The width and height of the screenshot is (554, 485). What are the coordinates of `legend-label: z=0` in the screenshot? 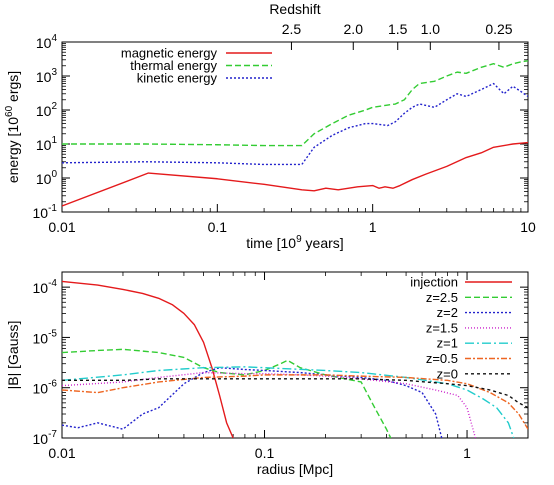 It's located at (447, 373).